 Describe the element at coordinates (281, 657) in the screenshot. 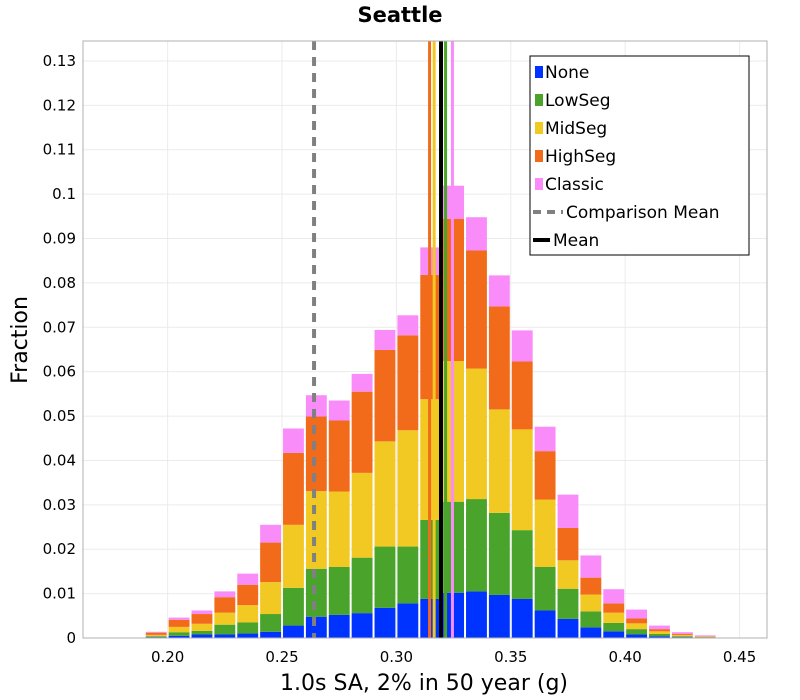

I see `x-tick-label: 0.25` at that location.